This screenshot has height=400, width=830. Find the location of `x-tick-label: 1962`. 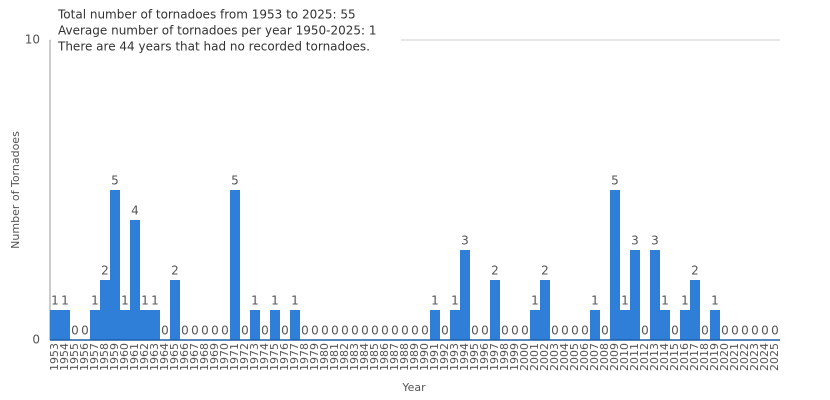

x-tick-label: 1962 is located at coordinates (144, 357).